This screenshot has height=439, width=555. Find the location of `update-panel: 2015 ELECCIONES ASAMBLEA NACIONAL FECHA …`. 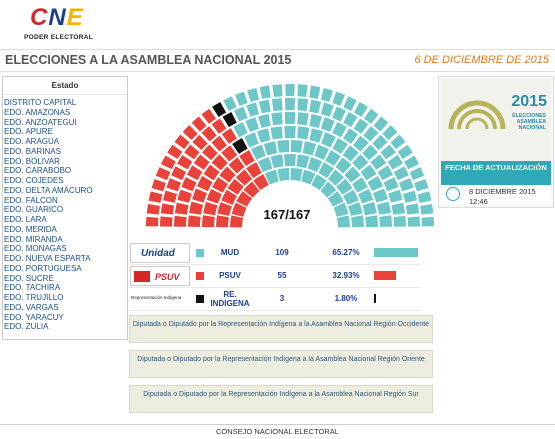

update-panel: 2015 ELECCIONES ASAMBLEA NACIONAL FECHA … is located at coordinates (496, 142).